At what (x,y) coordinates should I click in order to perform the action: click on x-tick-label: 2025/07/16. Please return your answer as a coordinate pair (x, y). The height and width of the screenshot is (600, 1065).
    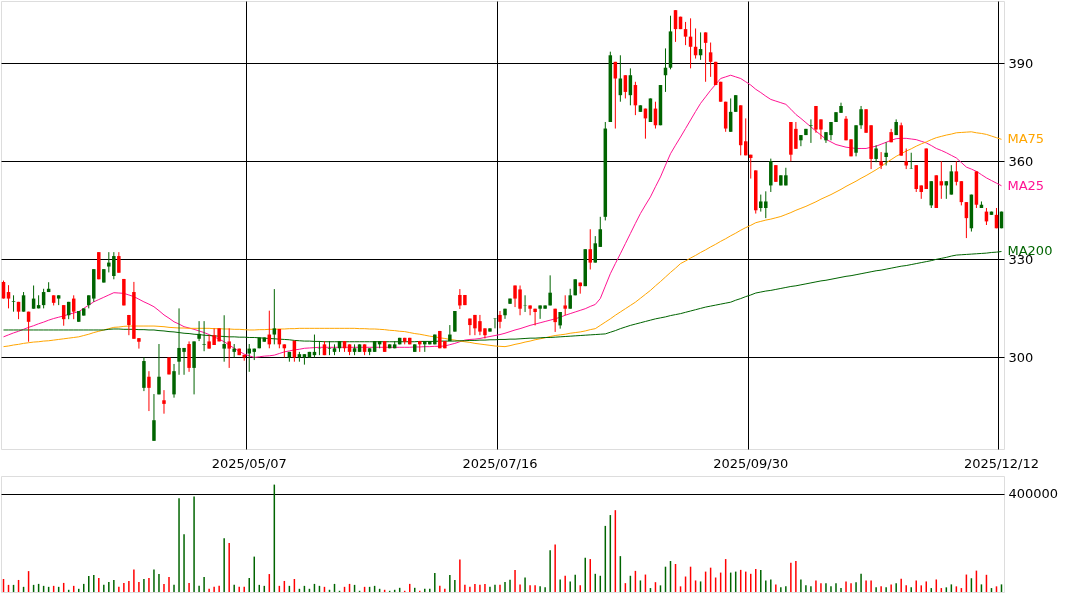
    Looking at the image, I should click on (500, 463).